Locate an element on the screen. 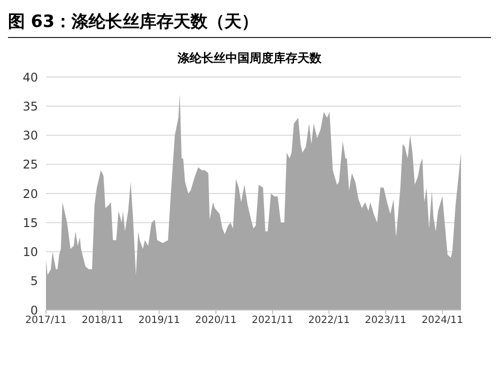 The width and height of the screenshot is (499, 373). y-tick-label: 35 is located at coordinates (30, 106).